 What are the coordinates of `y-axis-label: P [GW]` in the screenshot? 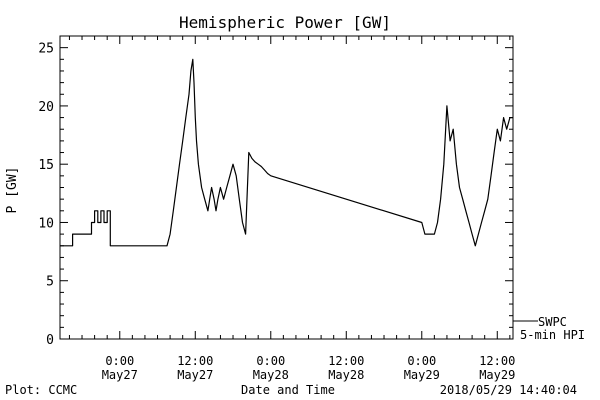 It's located at (12, 190).